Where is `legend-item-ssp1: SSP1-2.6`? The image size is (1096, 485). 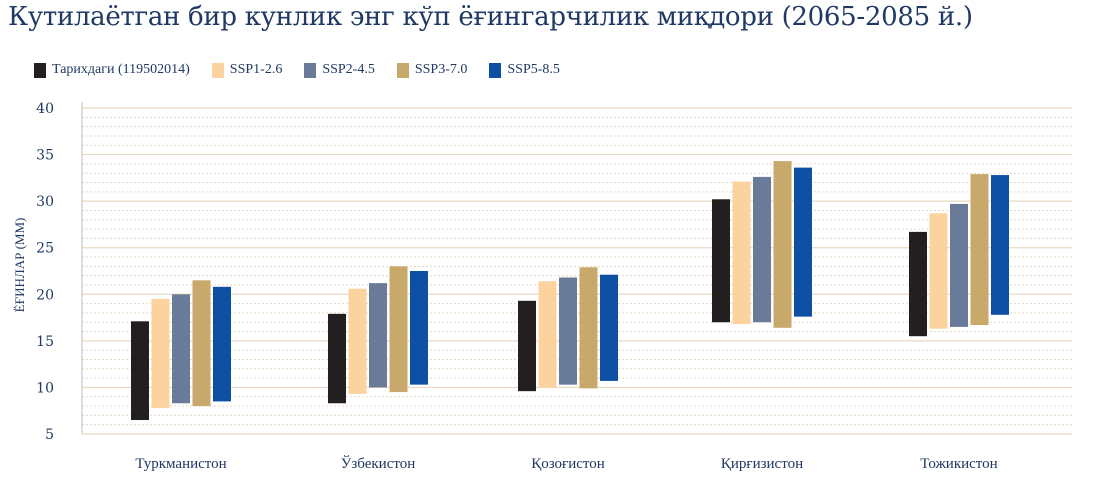 legend-item-ssp1: SSP1-2.6 is located at coordinates (247, 70).